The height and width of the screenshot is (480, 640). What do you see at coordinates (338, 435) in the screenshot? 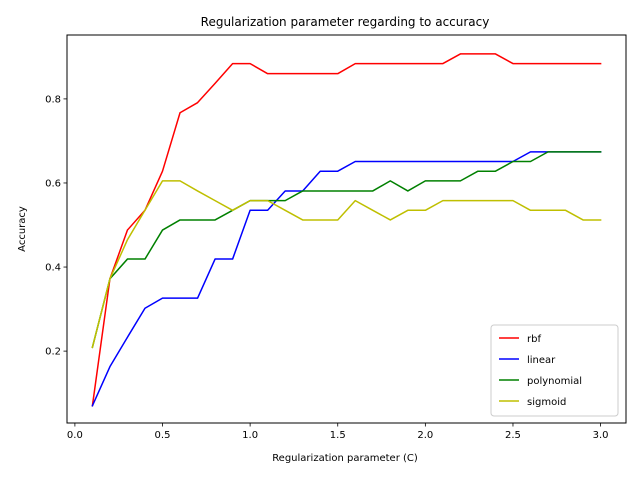
I see `x-tick-label: 1.5` at bounding box center [338, 435].